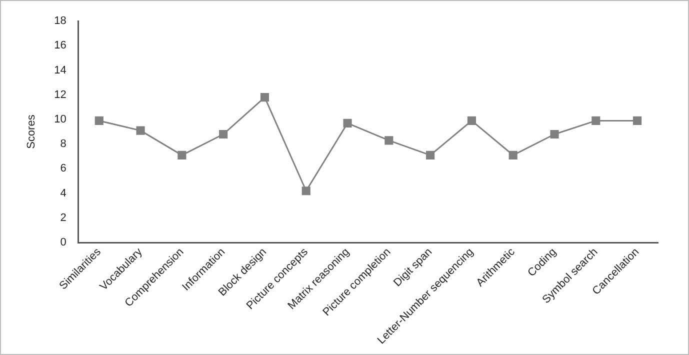 The height and width of the screenshot is (355, 689). I want to click on y-tick-label: 18, so click(60, 21).